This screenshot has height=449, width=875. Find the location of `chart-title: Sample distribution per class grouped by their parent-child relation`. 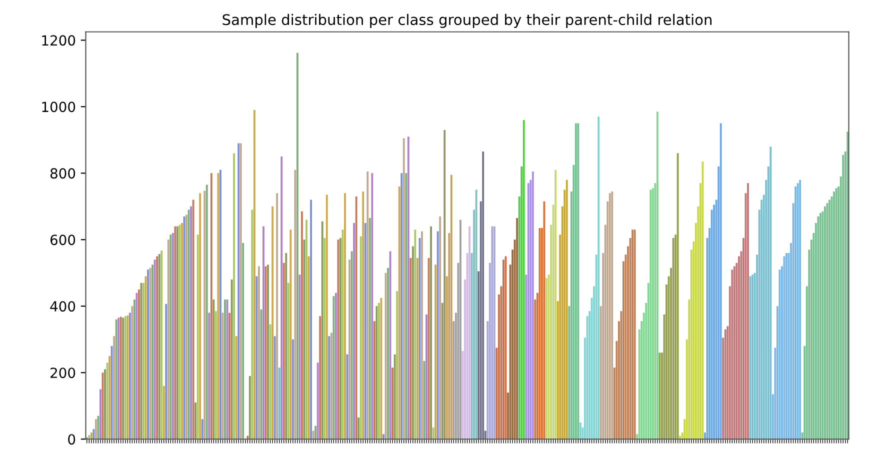

chart-title: Sample distribution per class grouped by their parent-child relation is located at coordinates (467, 21).